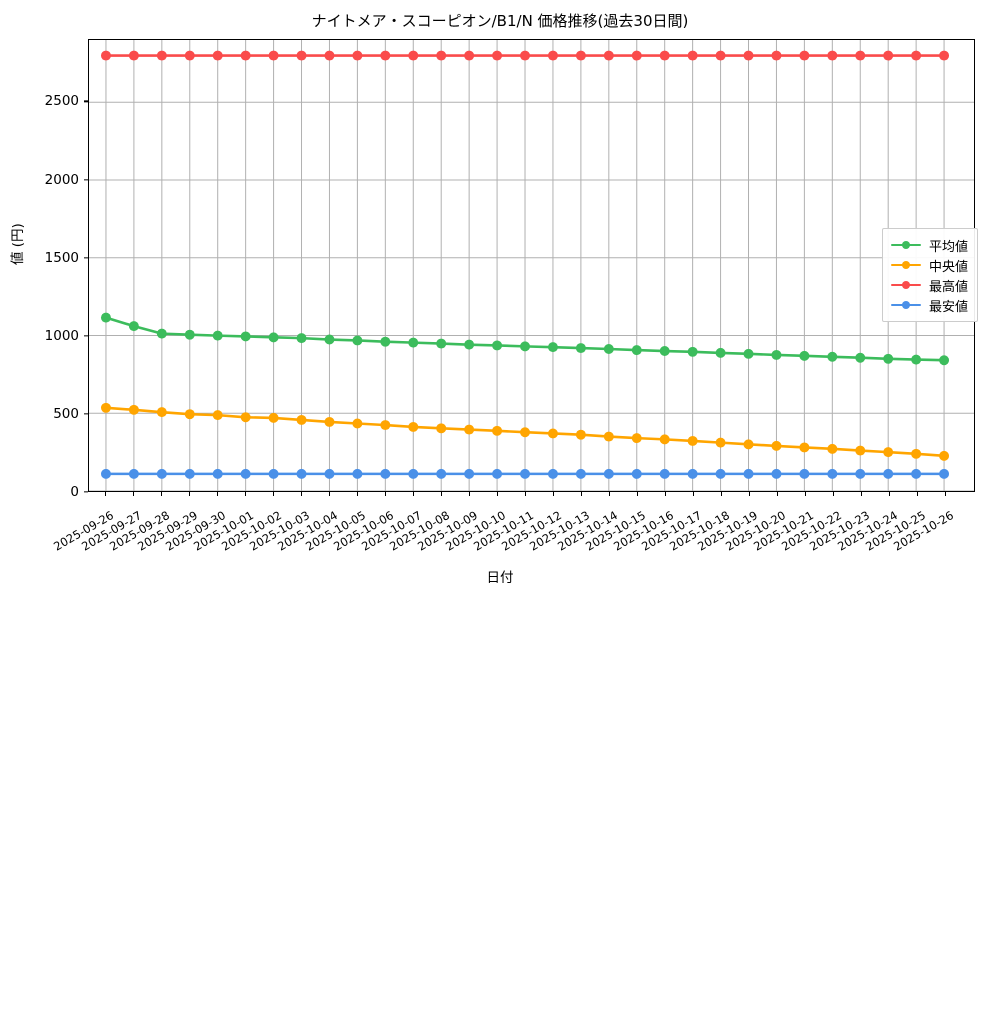 The width and height of the screenshot is (1000, 1020). I want to click on legend-item-3: 最高値, so click(929, 285).